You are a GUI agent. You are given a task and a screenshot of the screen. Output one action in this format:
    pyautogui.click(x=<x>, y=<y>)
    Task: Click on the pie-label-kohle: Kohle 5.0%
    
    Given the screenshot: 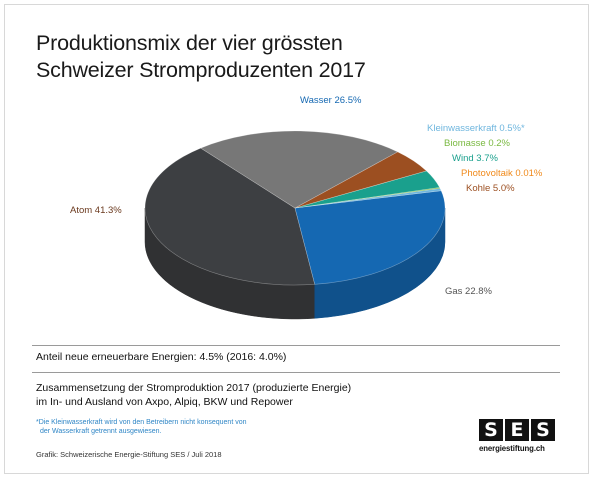 What is the action you would take?
    pyautogui.click(x=490, y=188)
    